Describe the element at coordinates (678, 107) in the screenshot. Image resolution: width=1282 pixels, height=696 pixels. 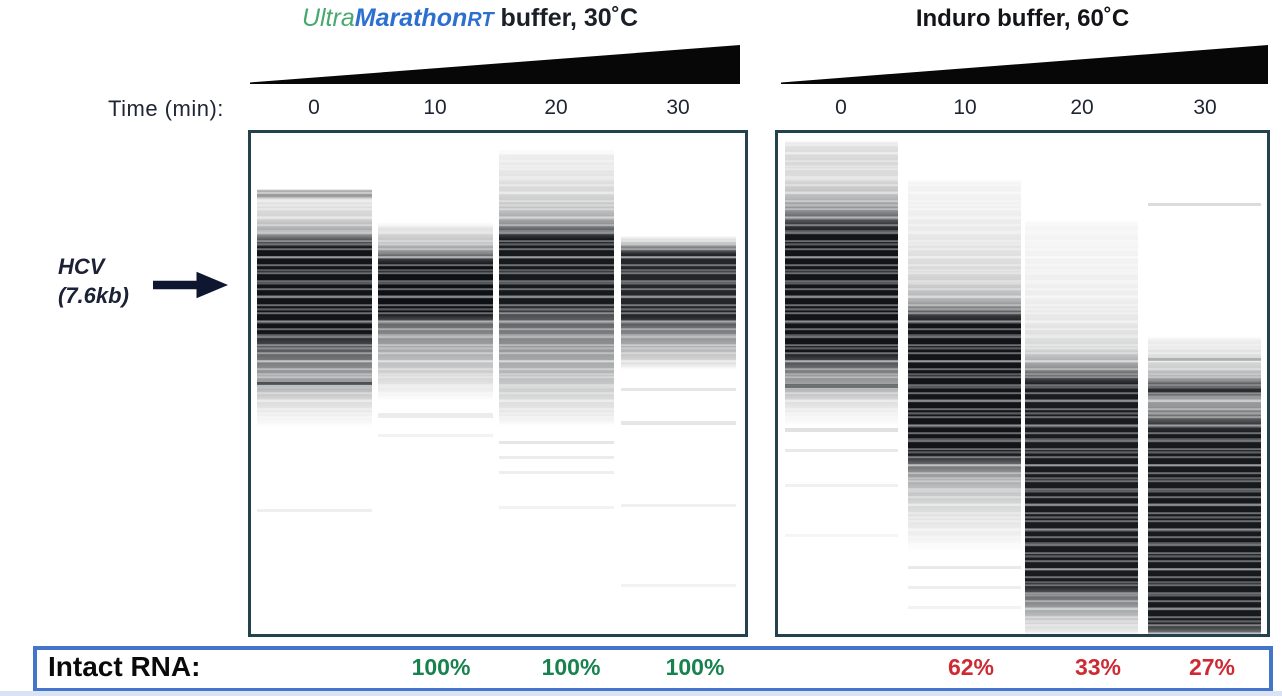
I see `time-tick-left-30: 30` at that location.